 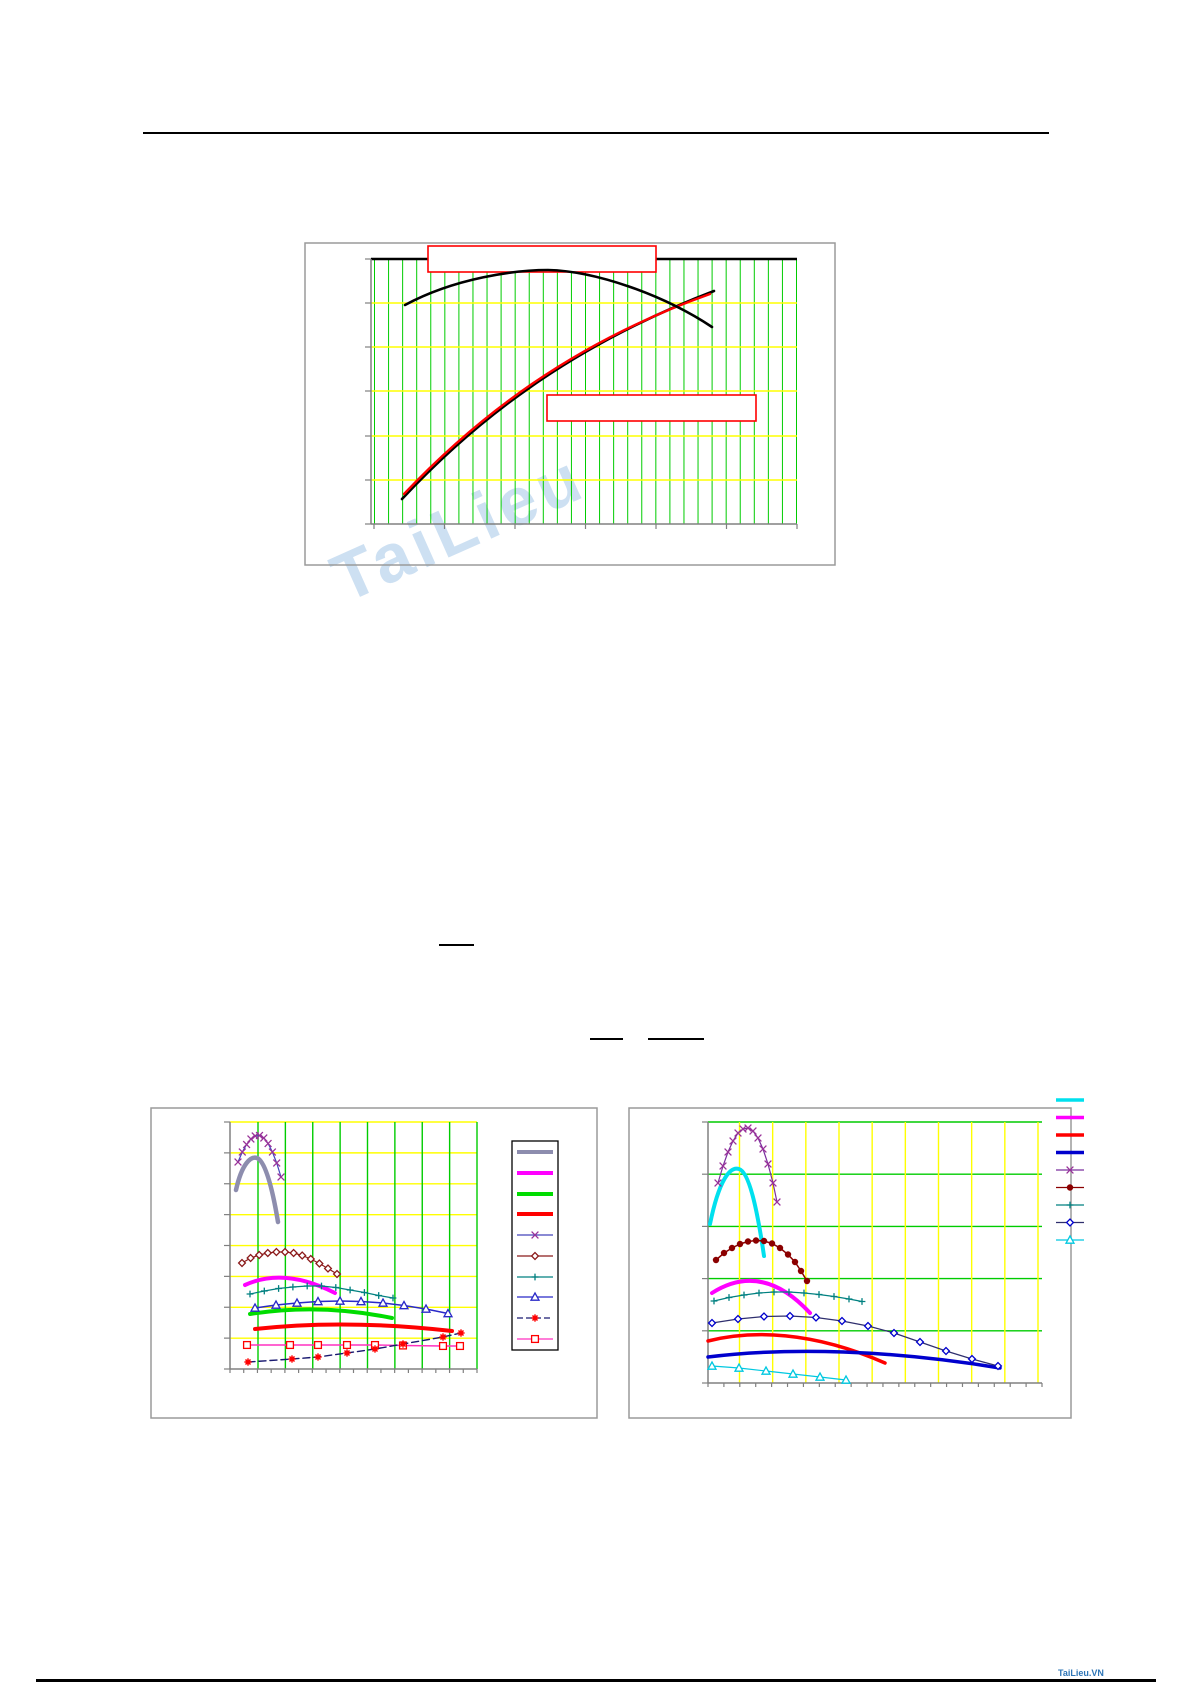 I want to click on bottom-left-chart, so click(x=374, y=1263).